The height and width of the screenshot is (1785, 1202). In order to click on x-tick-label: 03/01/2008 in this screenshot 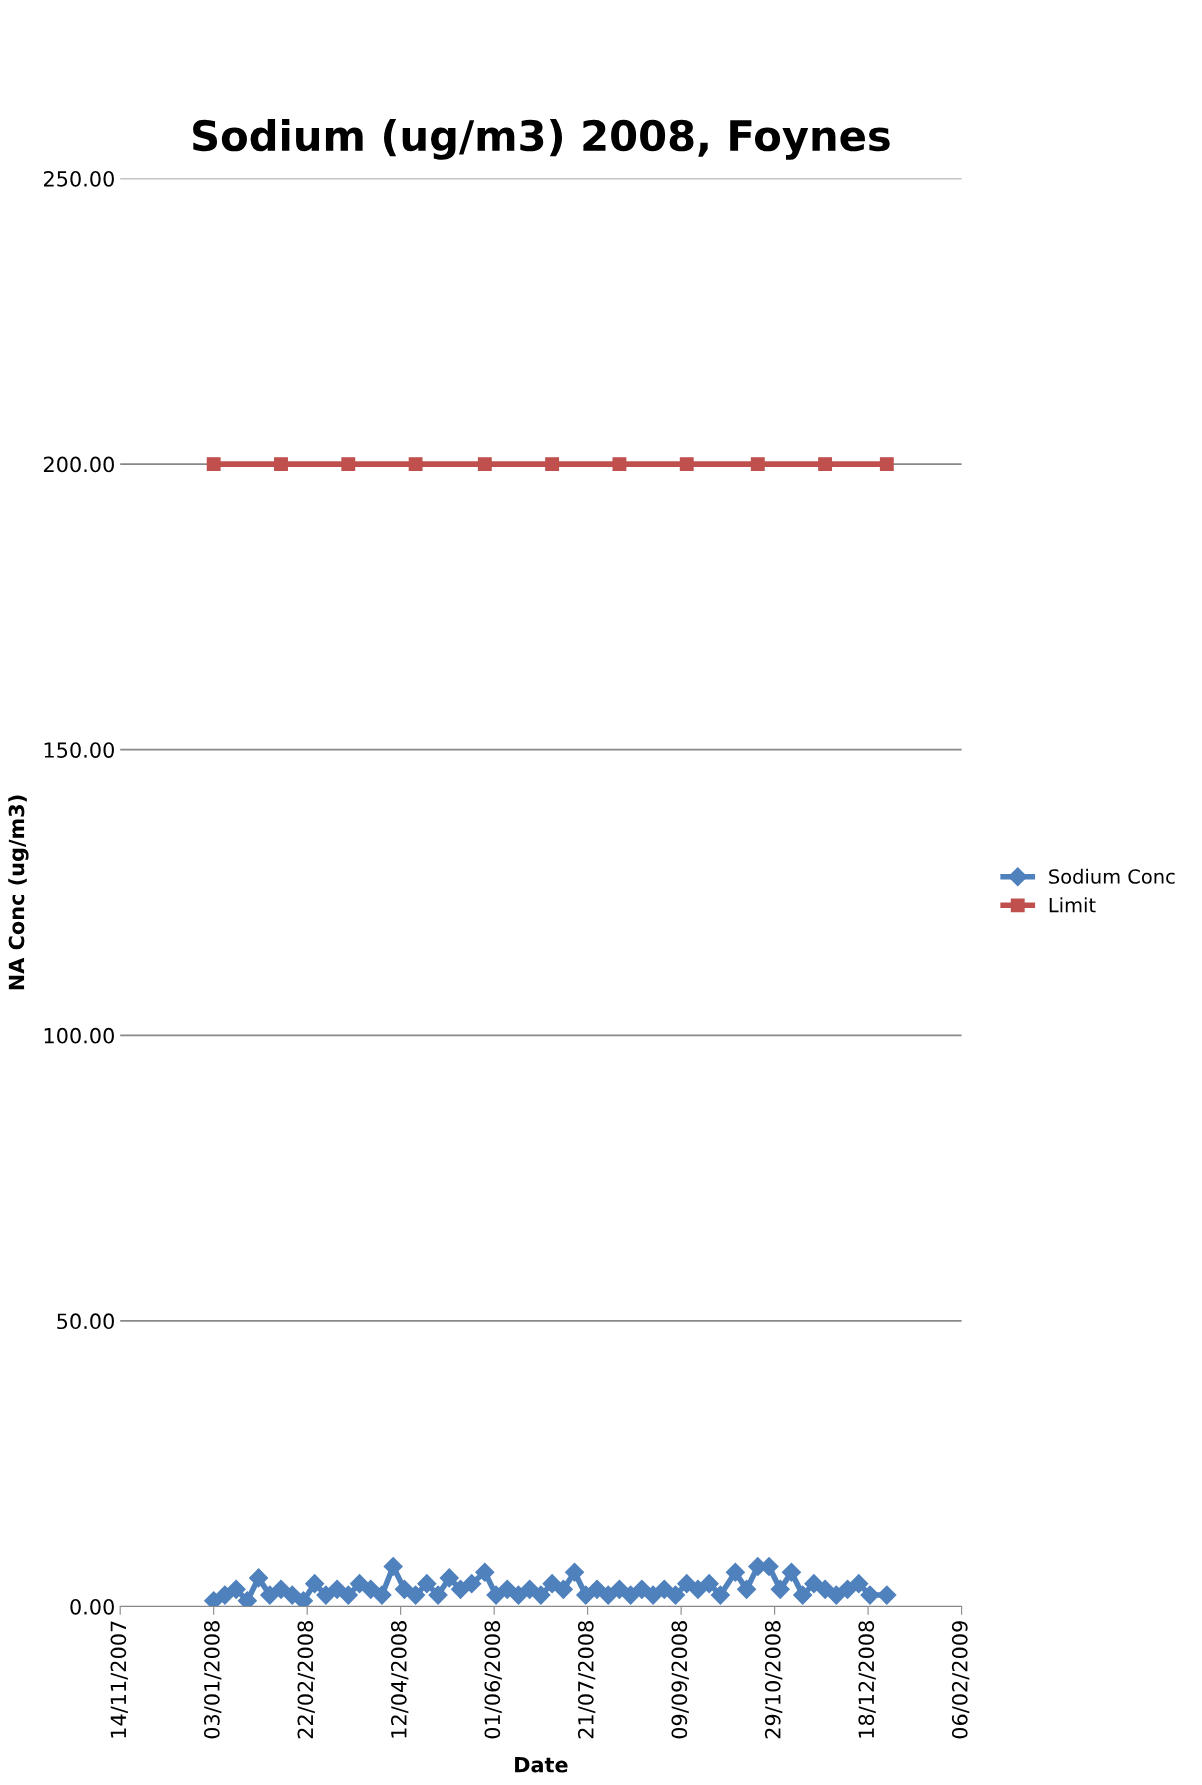, I will do `click(212, 1680)`.